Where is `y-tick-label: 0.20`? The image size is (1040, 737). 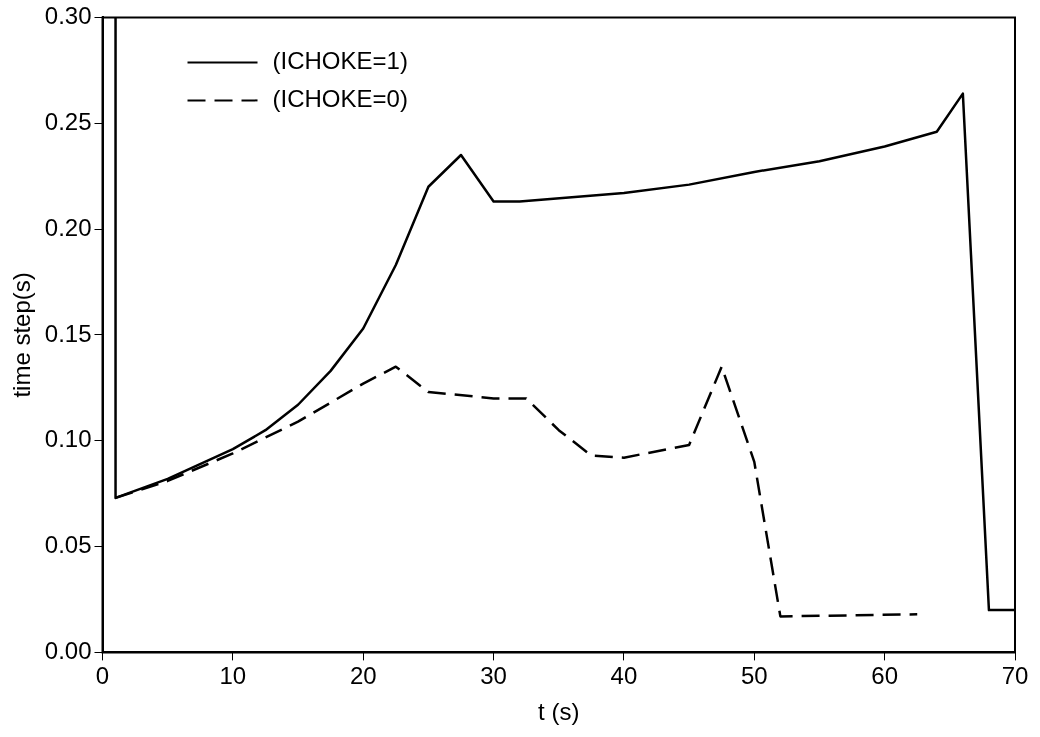 y-tick-label: 0.20 is located at coordinates (68, 227).